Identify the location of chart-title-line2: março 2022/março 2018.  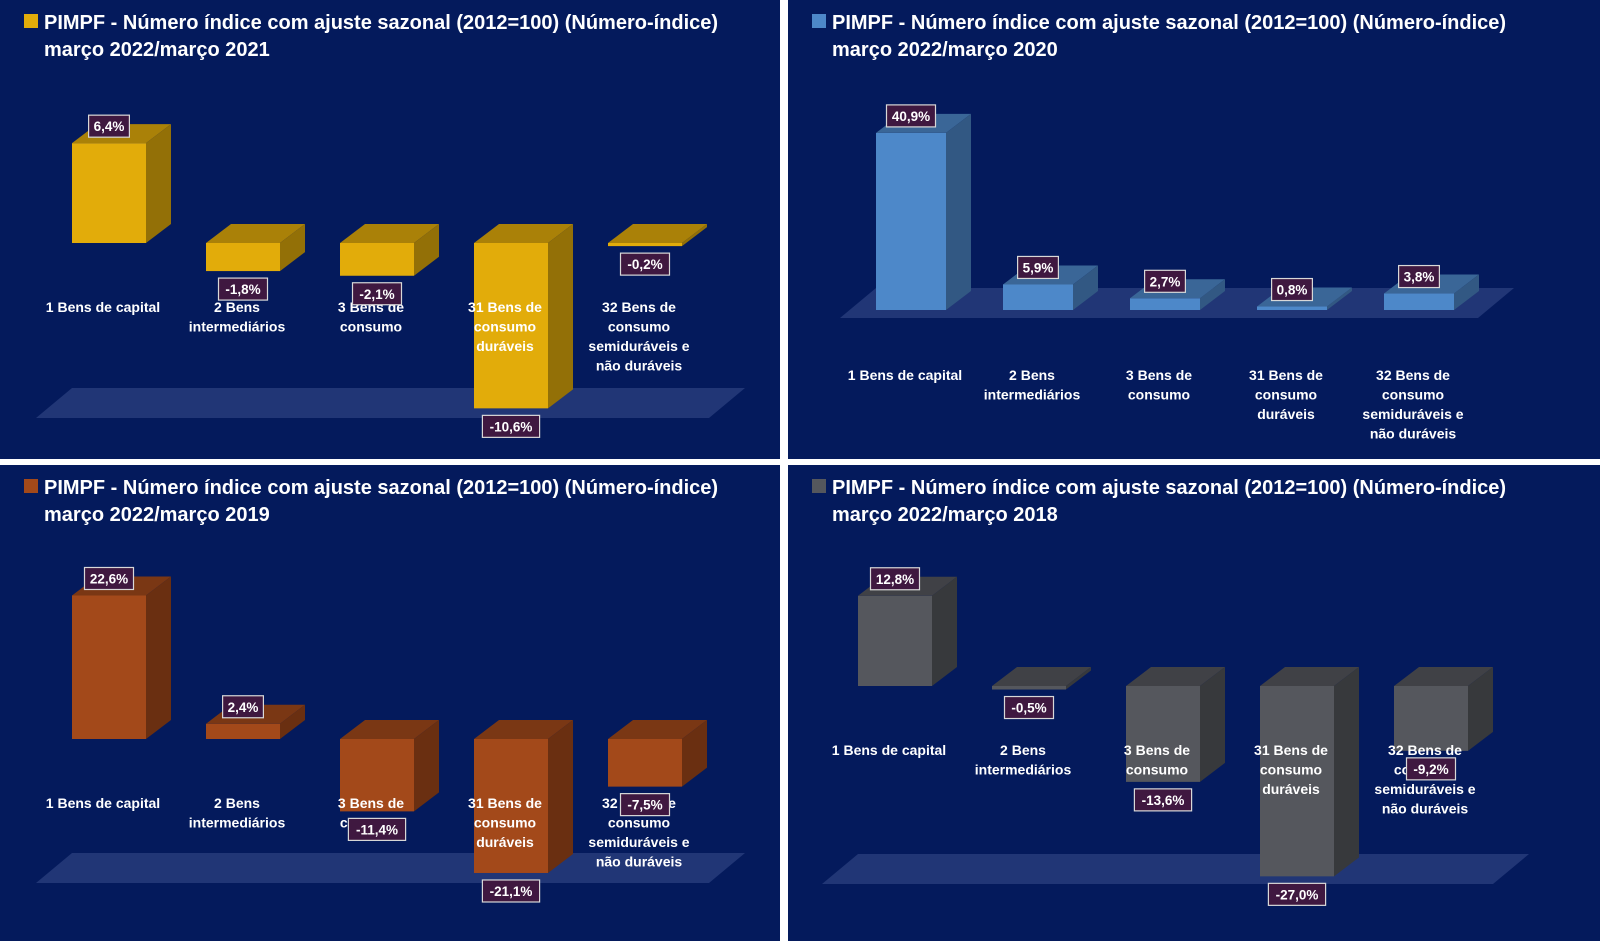
(945, 515).